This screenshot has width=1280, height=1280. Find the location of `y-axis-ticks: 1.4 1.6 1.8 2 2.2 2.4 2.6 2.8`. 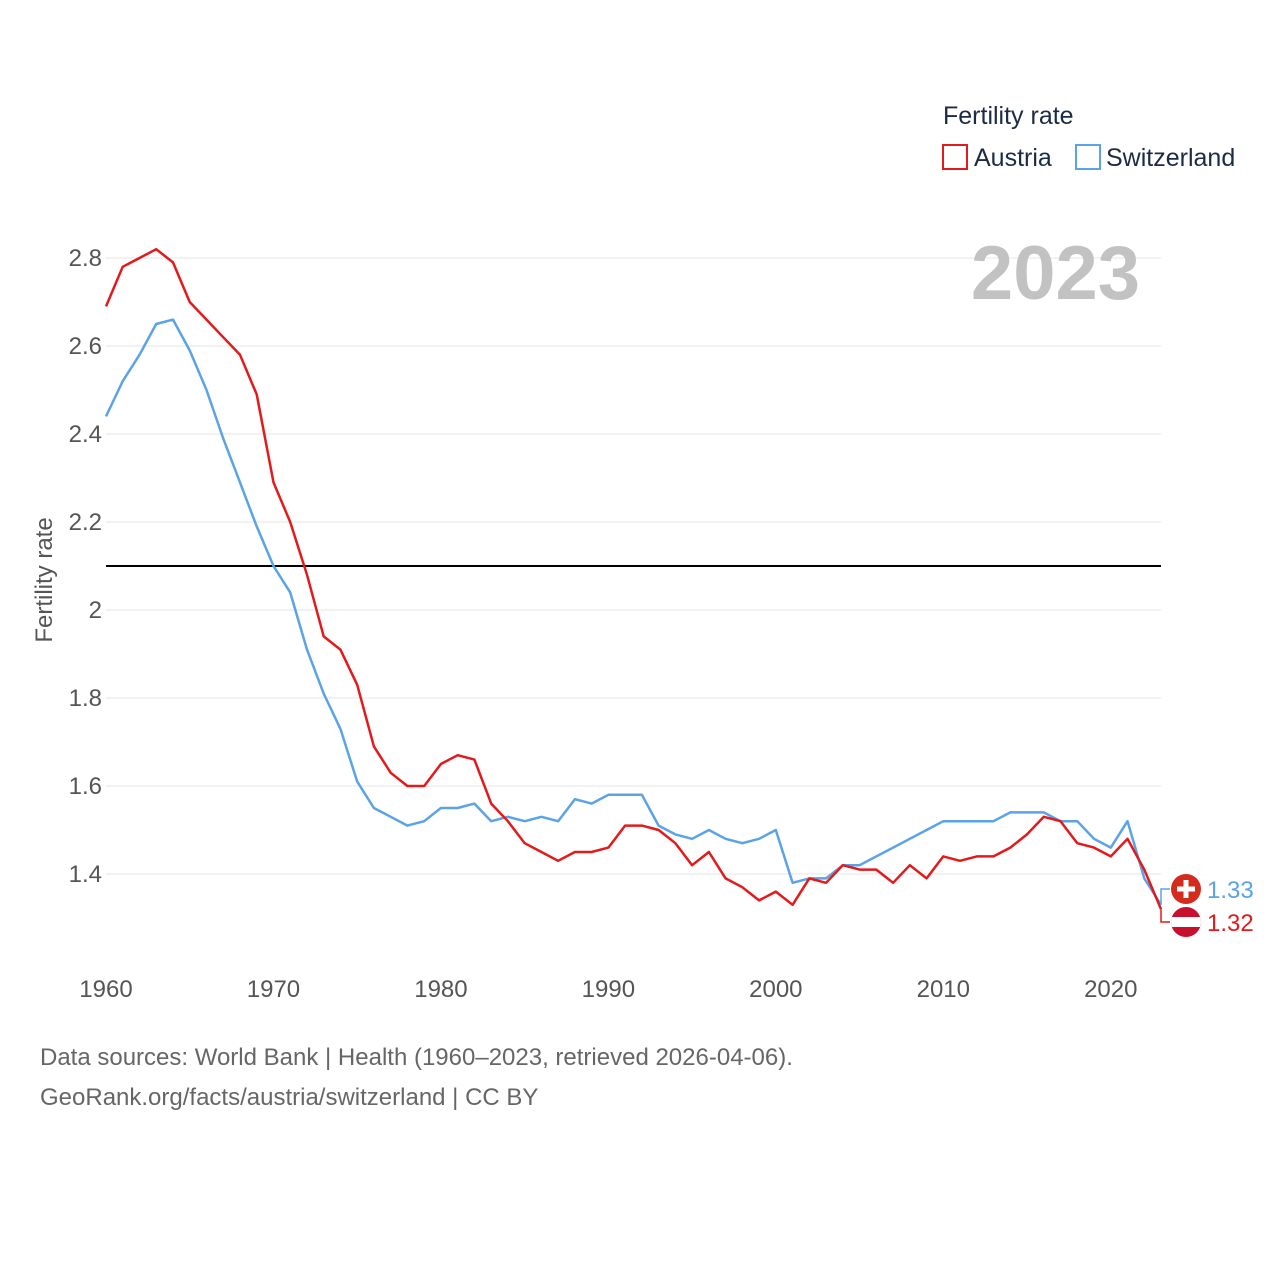

y-axis-ticks: 1.4 1.6 1.8 2 2.2 2.4 2.6 2.8 is located at coordinates (85, 566).